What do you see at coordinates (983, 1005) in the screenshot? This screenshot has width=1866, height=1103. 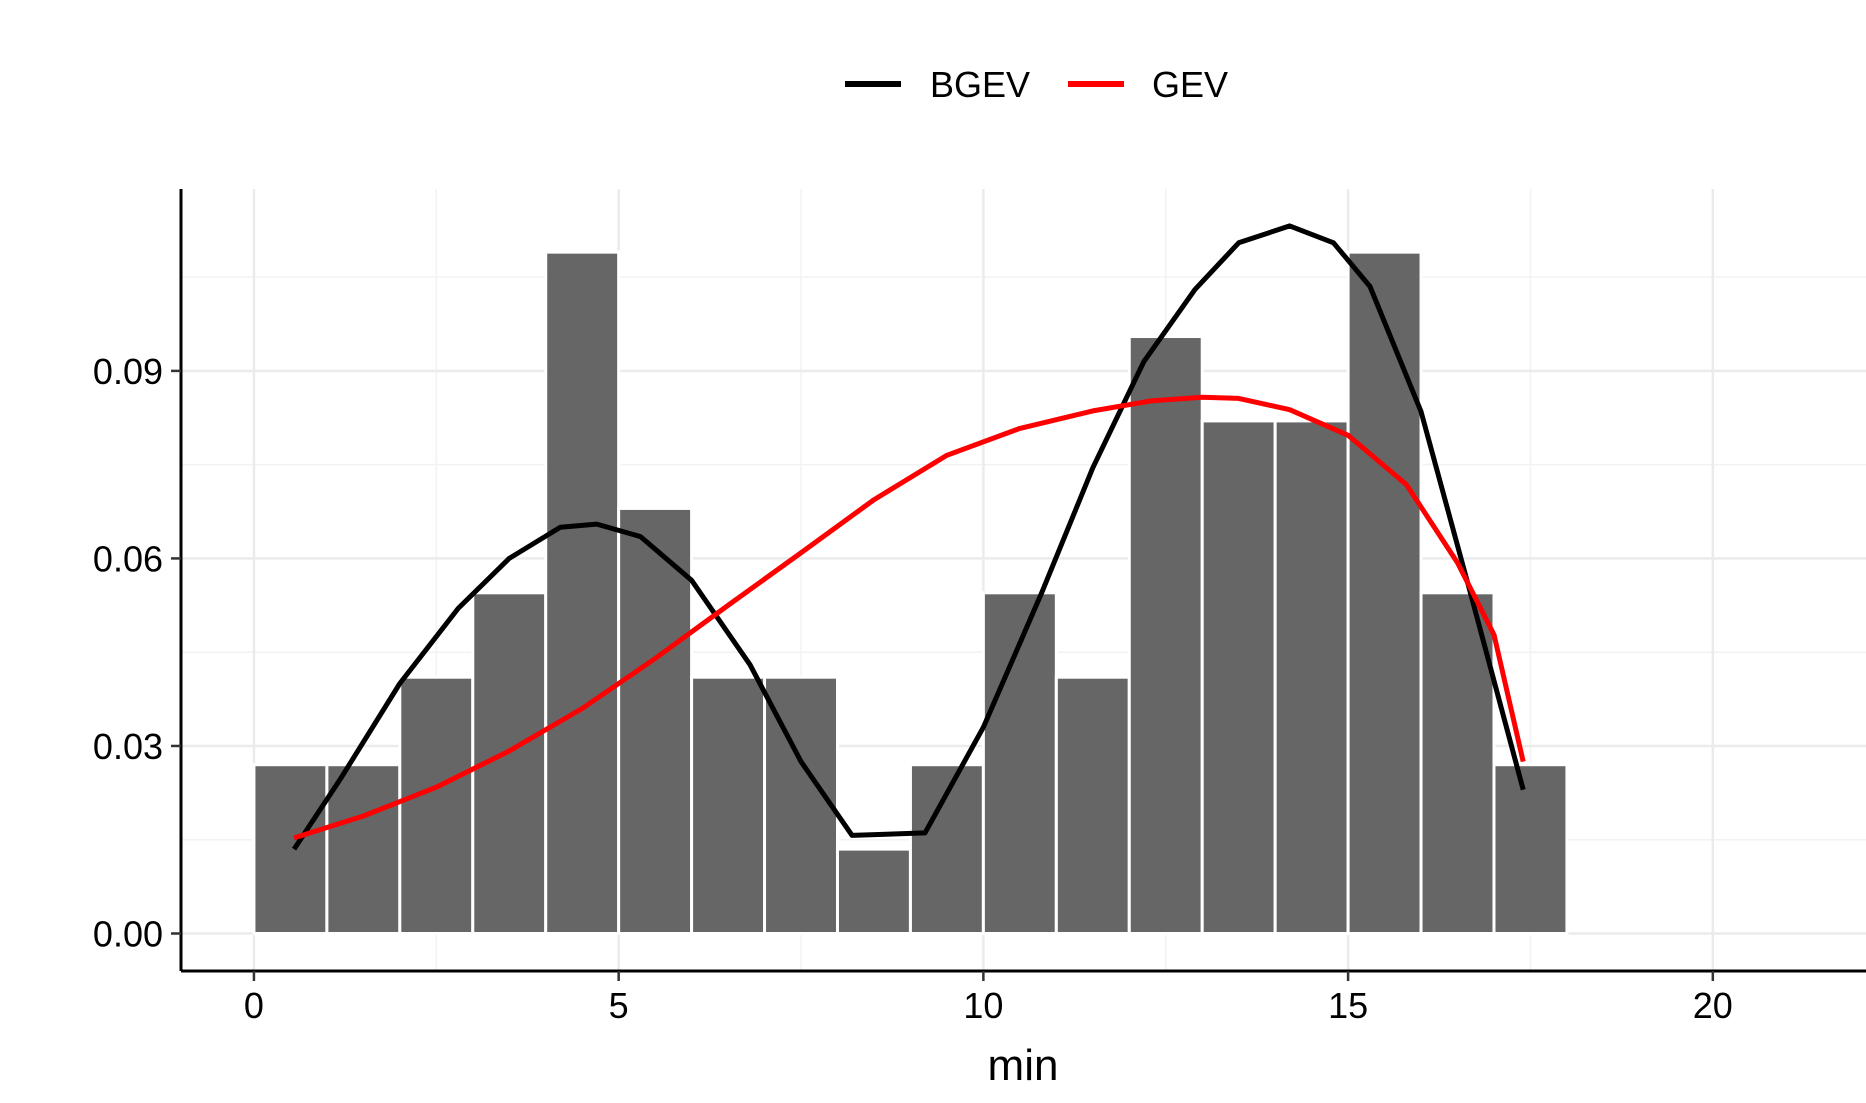 I see `x-tick-label: 10` at bounding box center [983, 1005].